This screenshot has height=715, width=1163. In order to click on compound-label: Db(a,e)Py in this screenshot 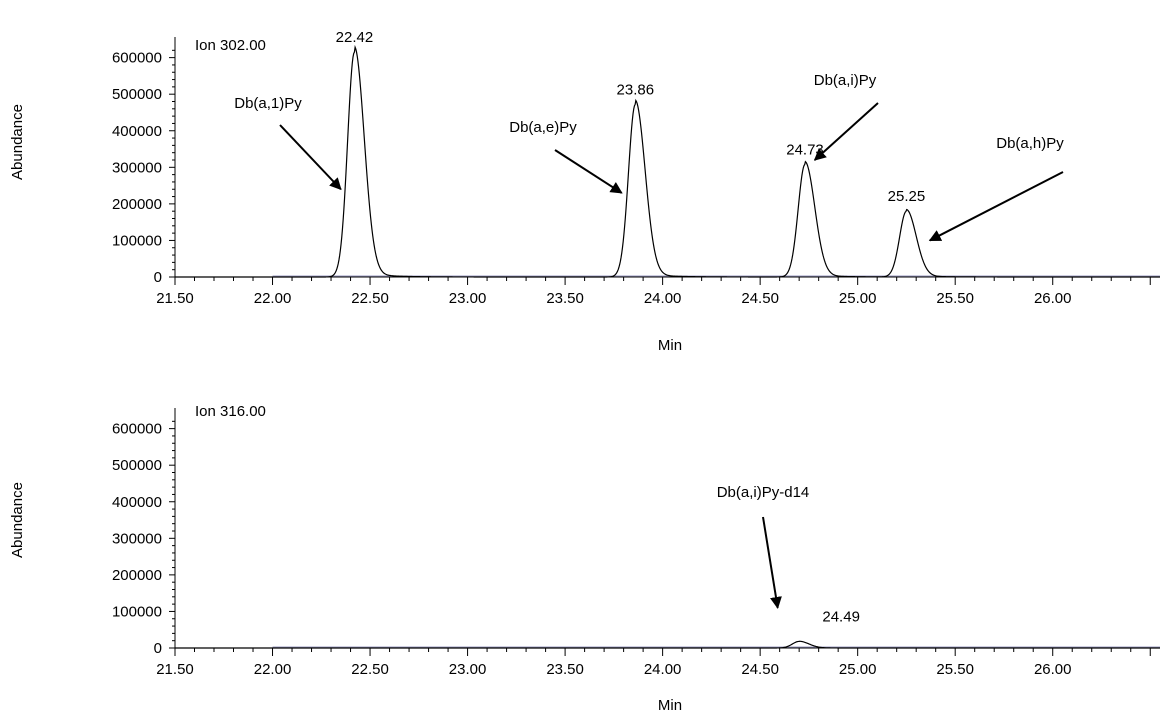, I will do `click(543, 127)`.